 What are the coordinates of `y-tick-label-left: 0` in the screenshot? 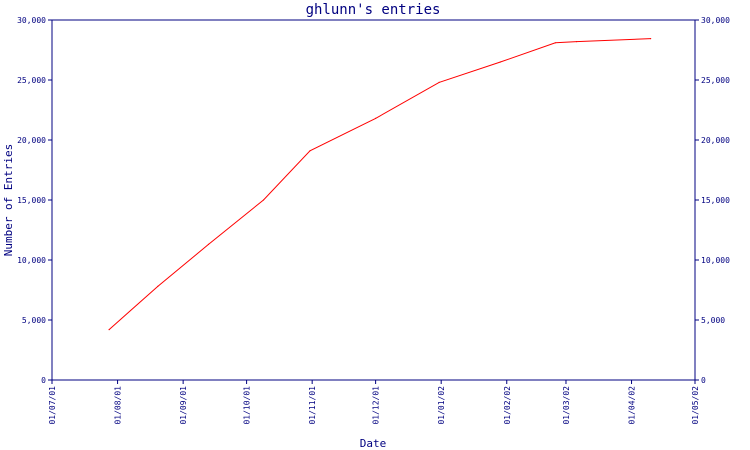 It's located at (43, 380).